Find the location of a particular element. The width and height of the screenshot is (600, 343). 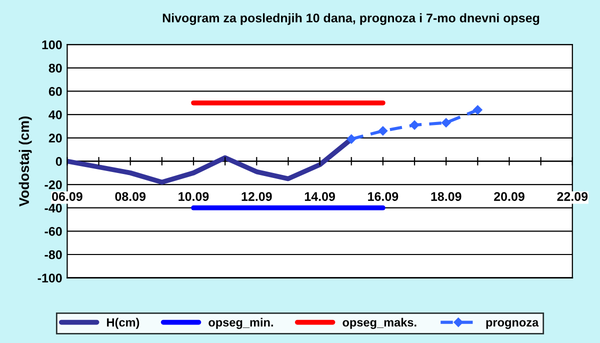

x-tick-label: 16.09 is located at coordinates (383, 196).